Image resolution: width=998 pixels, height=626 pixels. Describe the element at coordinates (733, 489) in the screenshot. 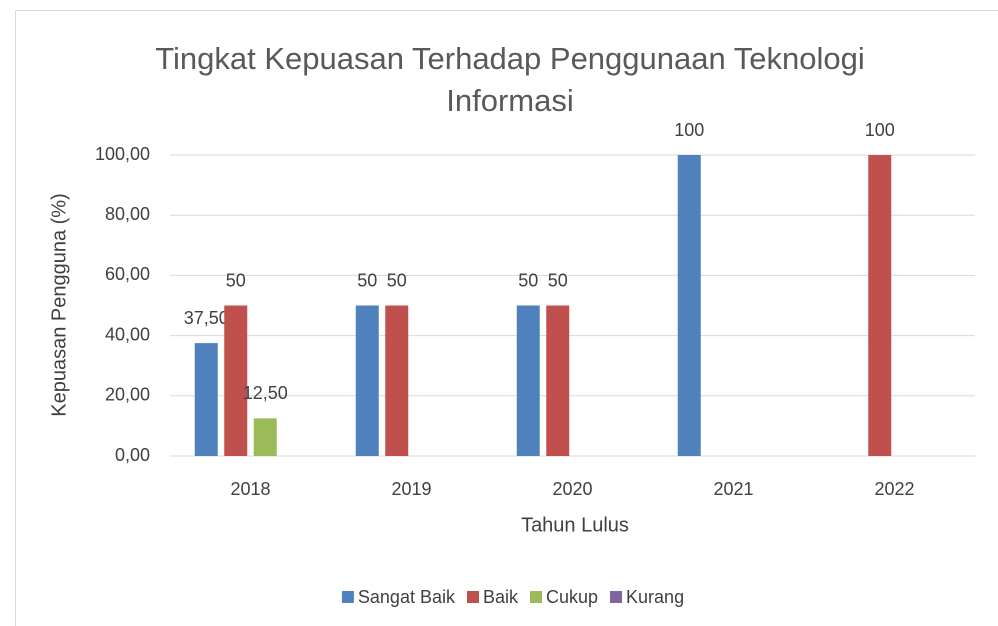

I see `x-tick-label: 2021` at that location.